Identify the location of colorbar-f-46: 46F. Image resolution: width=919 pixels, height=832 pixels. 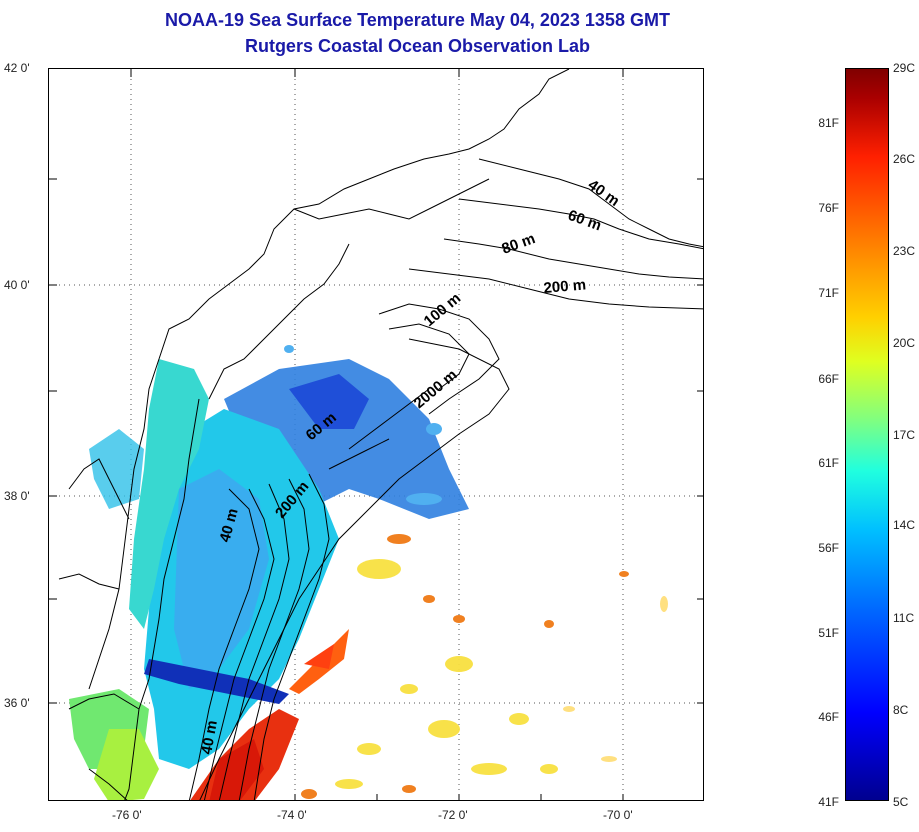
(828, 717).